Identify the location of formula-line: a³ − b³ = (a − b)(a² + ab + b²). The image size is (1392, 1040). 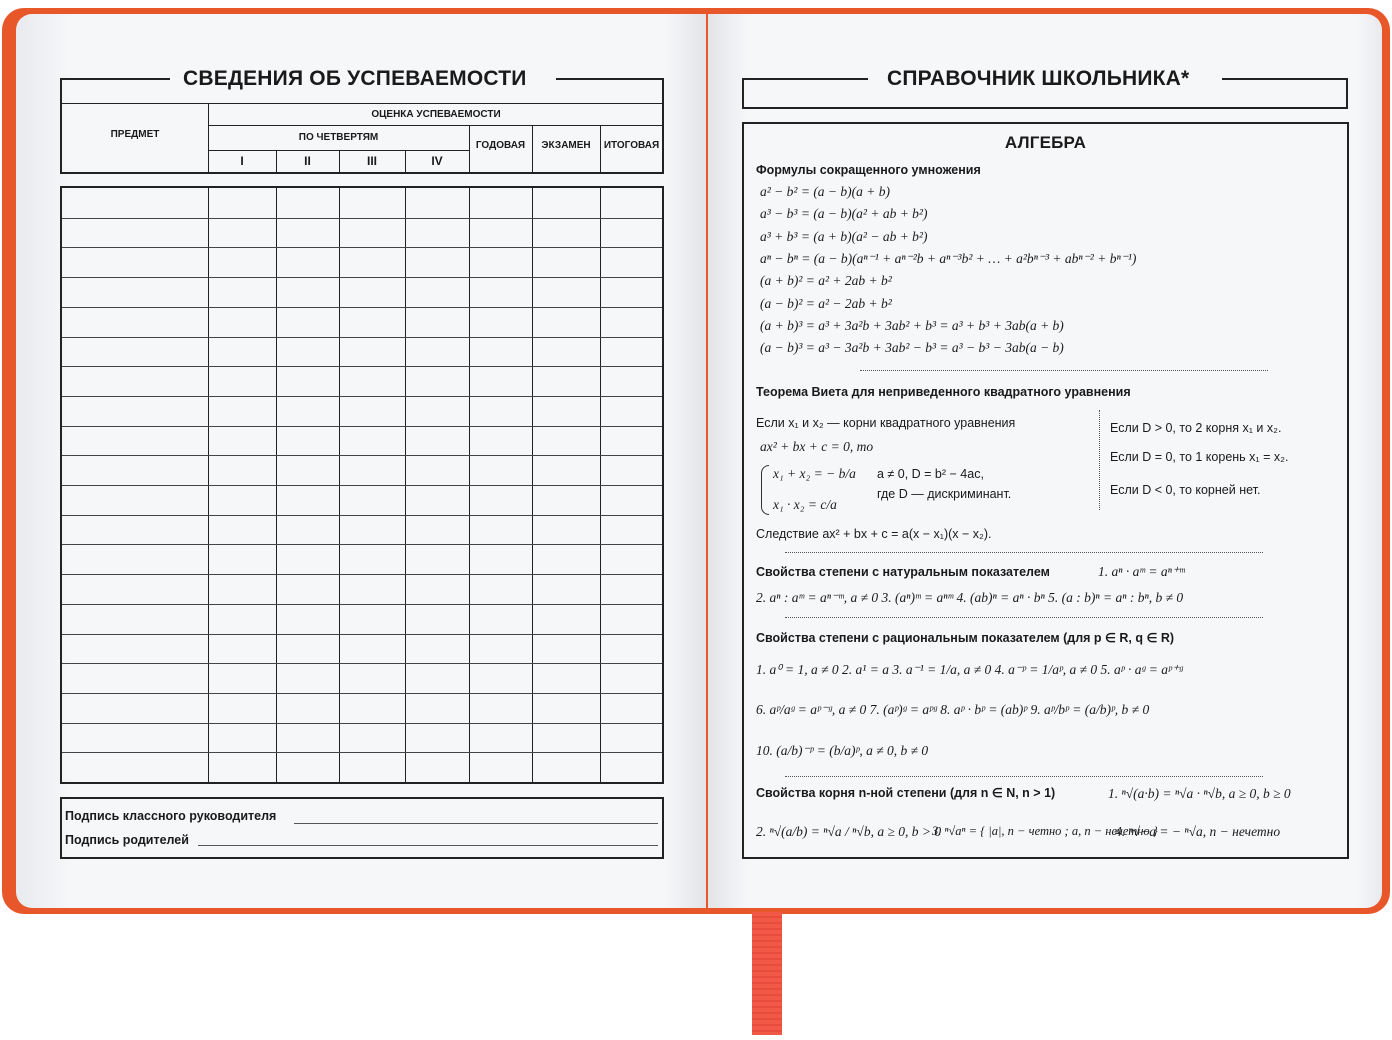
(844, 214).